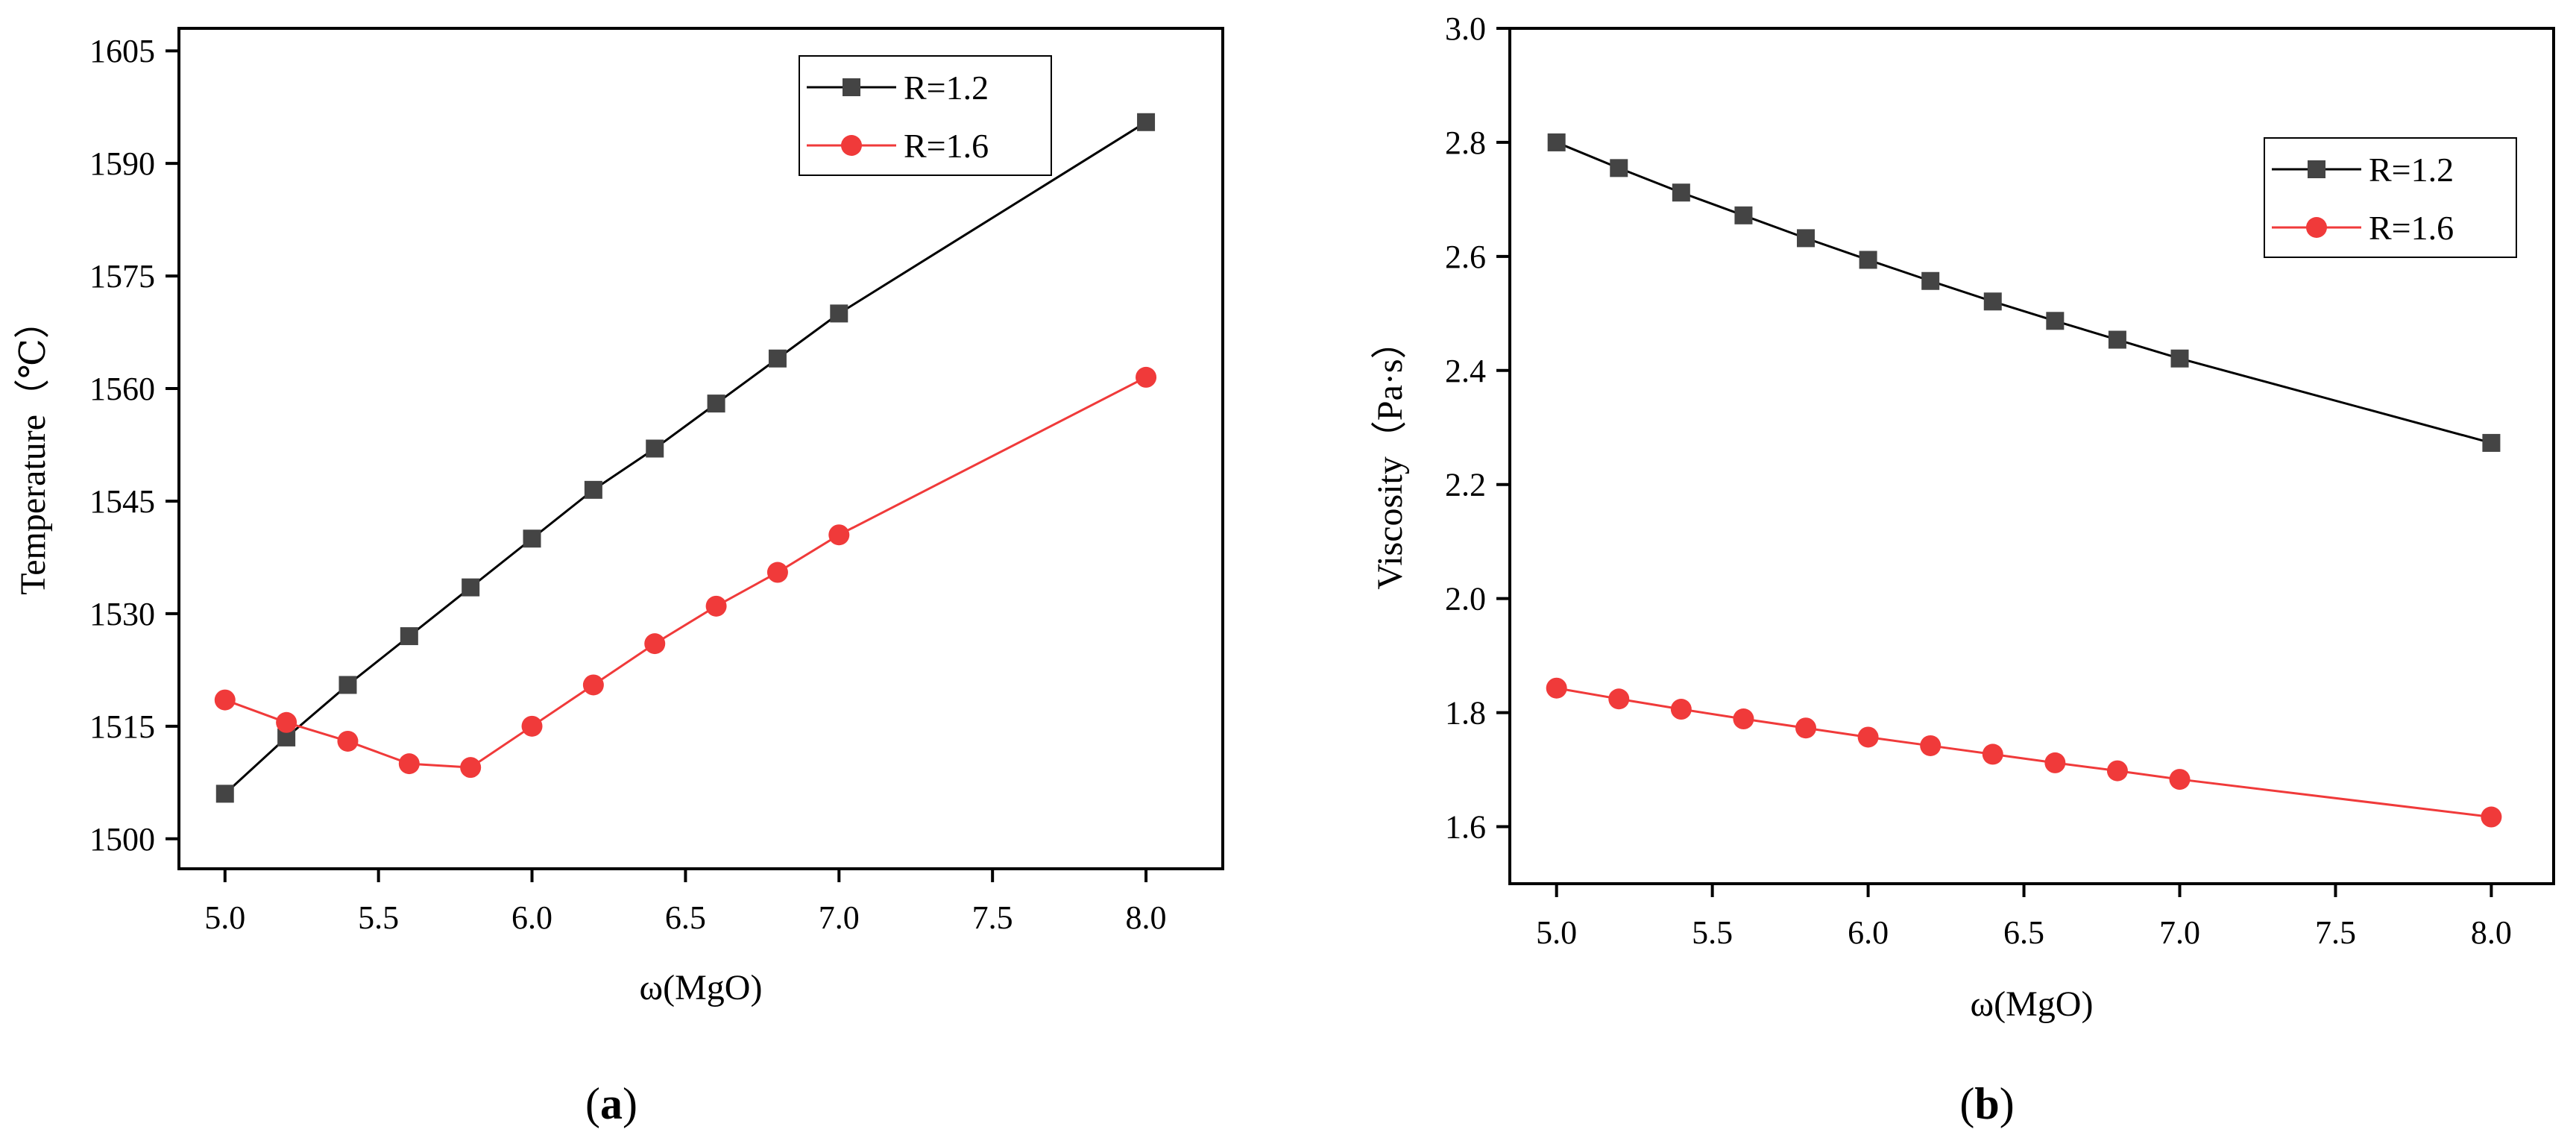 The height and width of the screenshot is (1138, 2576). Describe the element at coordinates (2032, 1004) in the screenshot. I see `panel-b-x-axis-title: ω(MgO)` at that location.